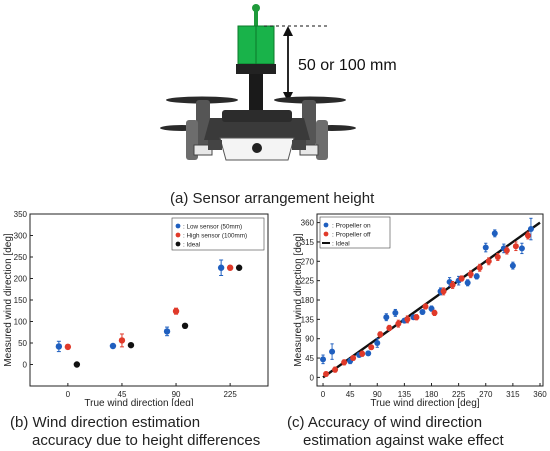 Image resolution: width=550 pixels, height=451 pixels. Describe the element at coordinates (146, 440) in the screenshot. I see `caption-b-line2: accuracy due to height differences` at that location.